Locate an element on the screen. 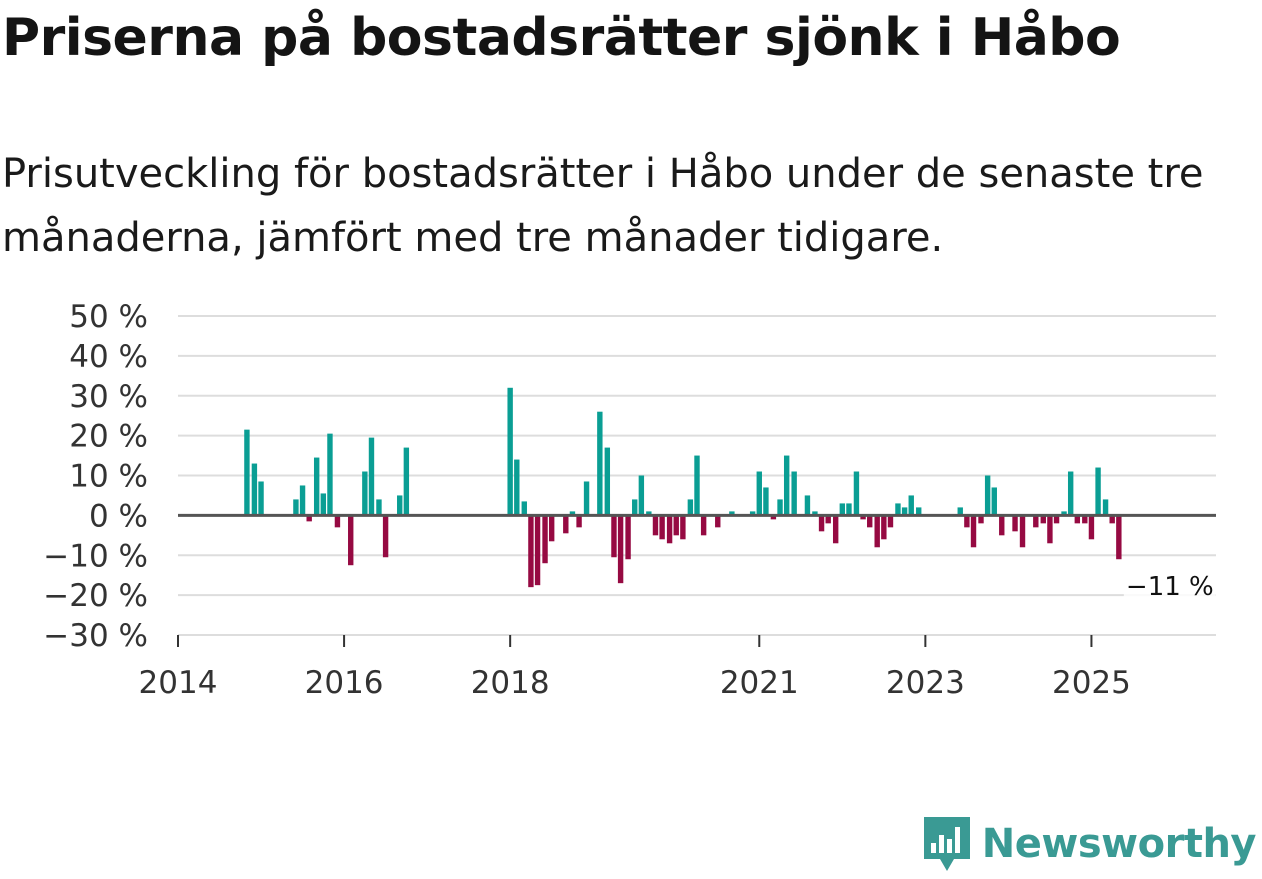 This screenshot has height=879, width=1262. brand: Newsworthy is located at coordinates (1089, 844).